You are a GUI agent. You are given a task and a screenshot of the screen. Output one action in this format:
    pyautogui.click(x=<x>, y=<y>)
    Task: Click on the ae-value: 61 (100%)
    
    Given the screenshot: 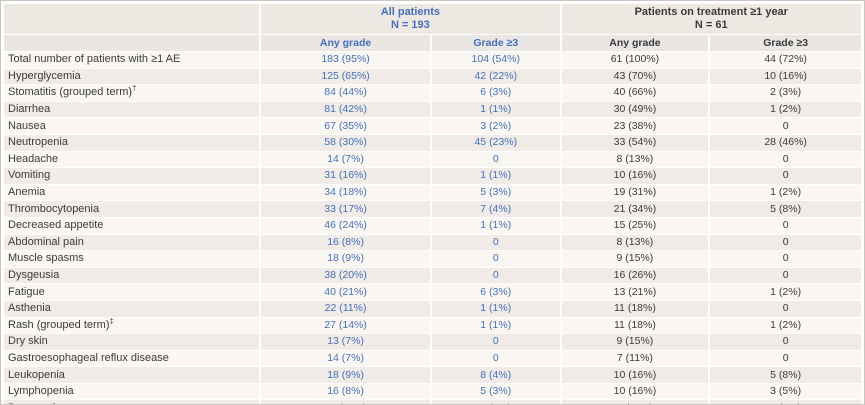 What is the action you would take?
    pyautogui.click(x=635, y=60)
    